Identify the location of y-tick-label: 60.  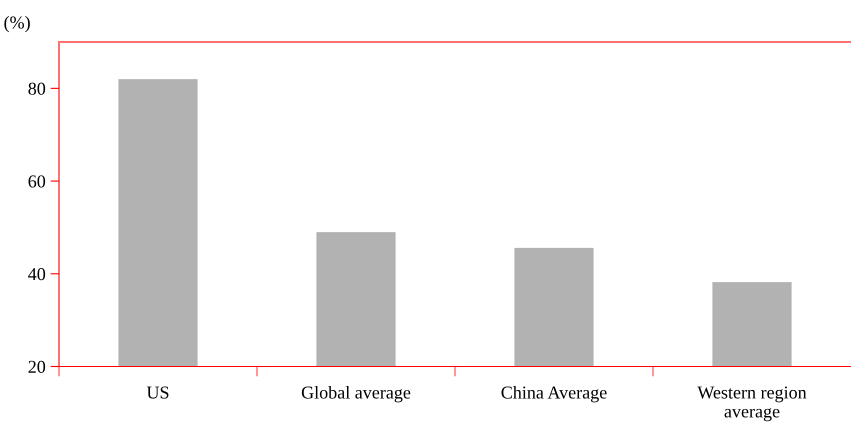
(37, 181).